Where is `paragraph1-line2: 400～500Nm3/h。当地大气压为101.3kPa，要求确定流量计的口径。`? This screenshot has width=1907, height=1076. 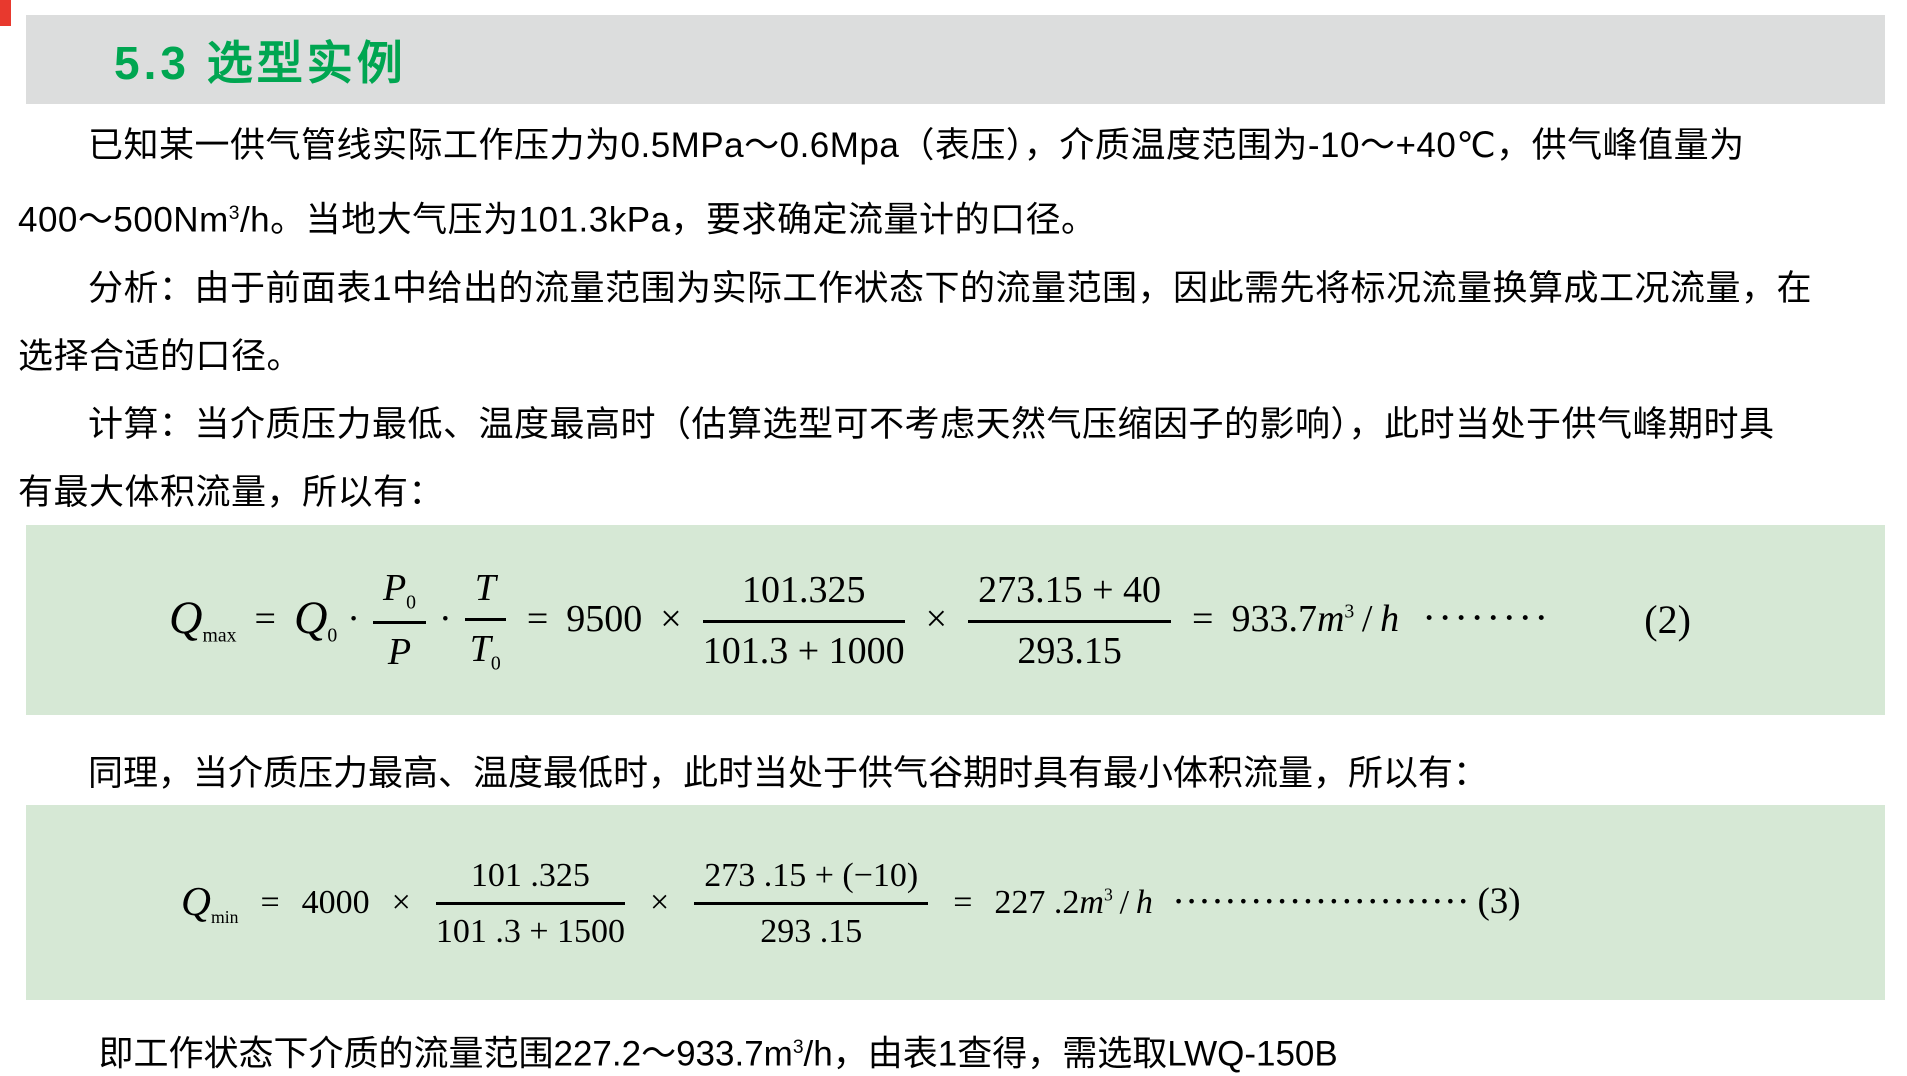
paragraph1-line2: 400～500Nm3/h。当地大气压为101.3kPa，要求确定流量计的口径。 is located at coordinates (557, 220).